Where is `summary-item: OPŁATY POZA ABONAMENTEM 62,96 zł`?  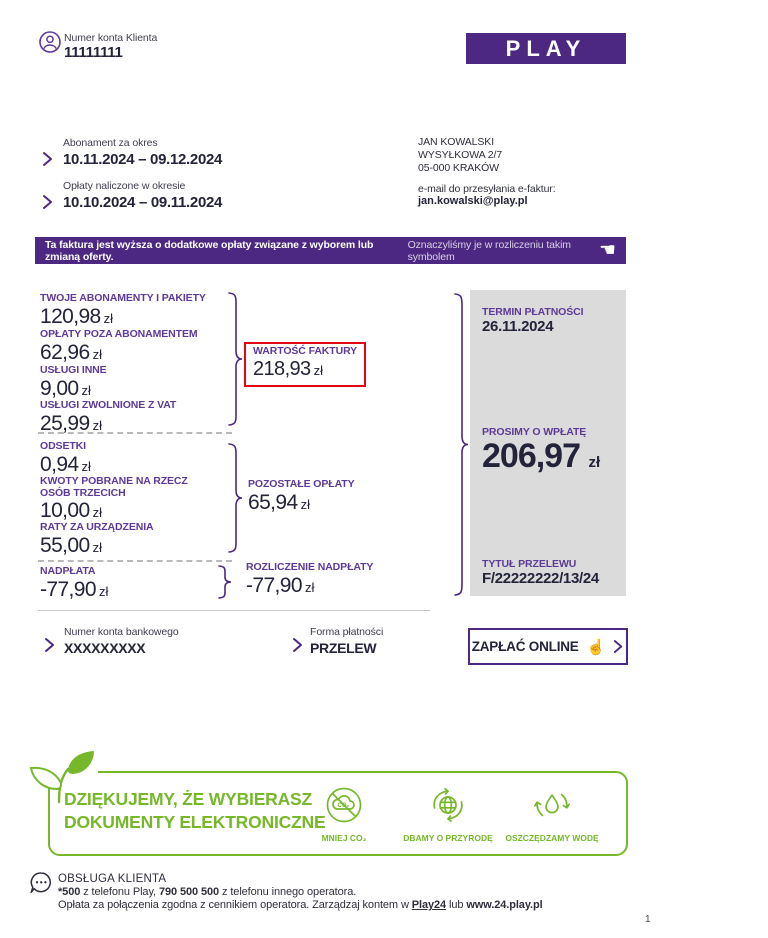
summary-item: OPŁATY POZA ABONAMENTEM 62,96 zł is located at coordinates (119, 347).